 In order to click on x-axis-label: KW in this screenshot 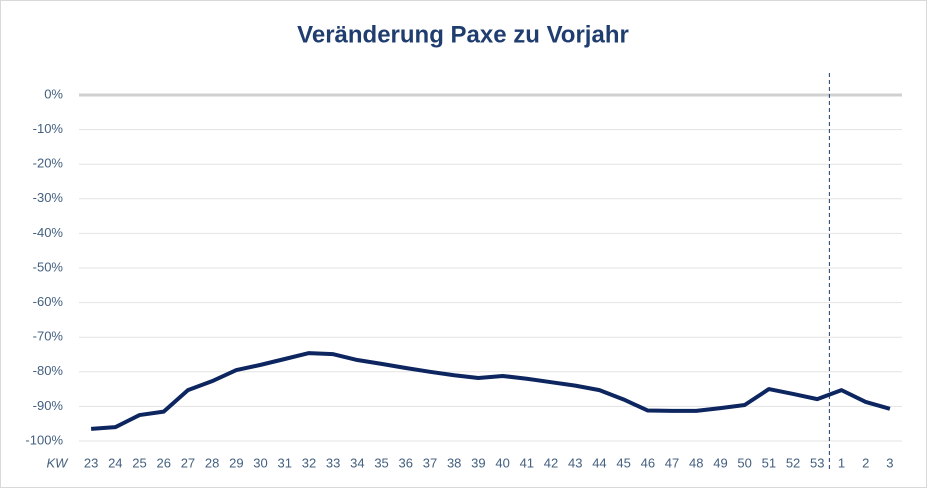, I will do `click(58, 462)`.